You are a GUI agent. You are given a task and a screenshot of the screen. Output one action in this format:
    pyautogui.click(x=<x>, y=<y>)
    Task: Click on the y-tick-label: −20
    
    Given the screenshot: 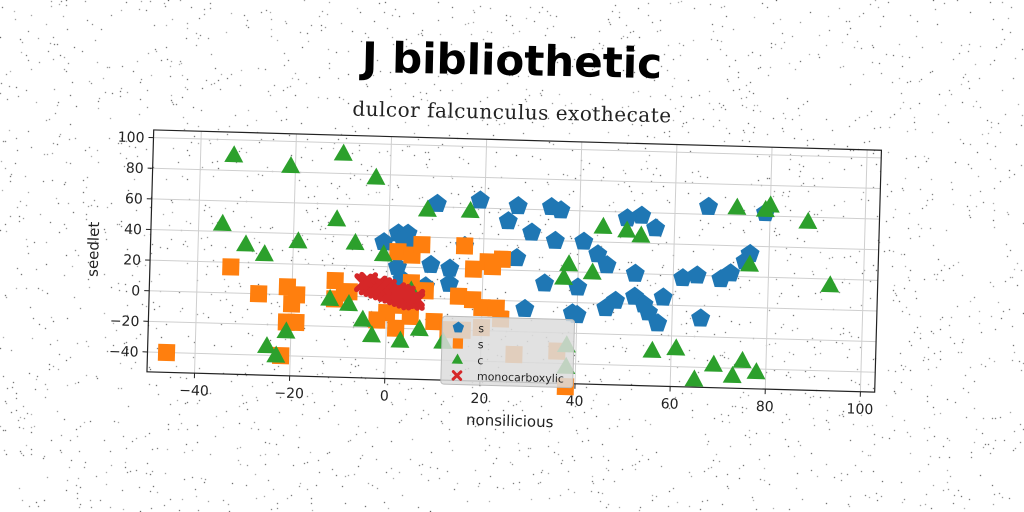 What is the action you would take?
    pyautogui.click(x=125, y=321)
    